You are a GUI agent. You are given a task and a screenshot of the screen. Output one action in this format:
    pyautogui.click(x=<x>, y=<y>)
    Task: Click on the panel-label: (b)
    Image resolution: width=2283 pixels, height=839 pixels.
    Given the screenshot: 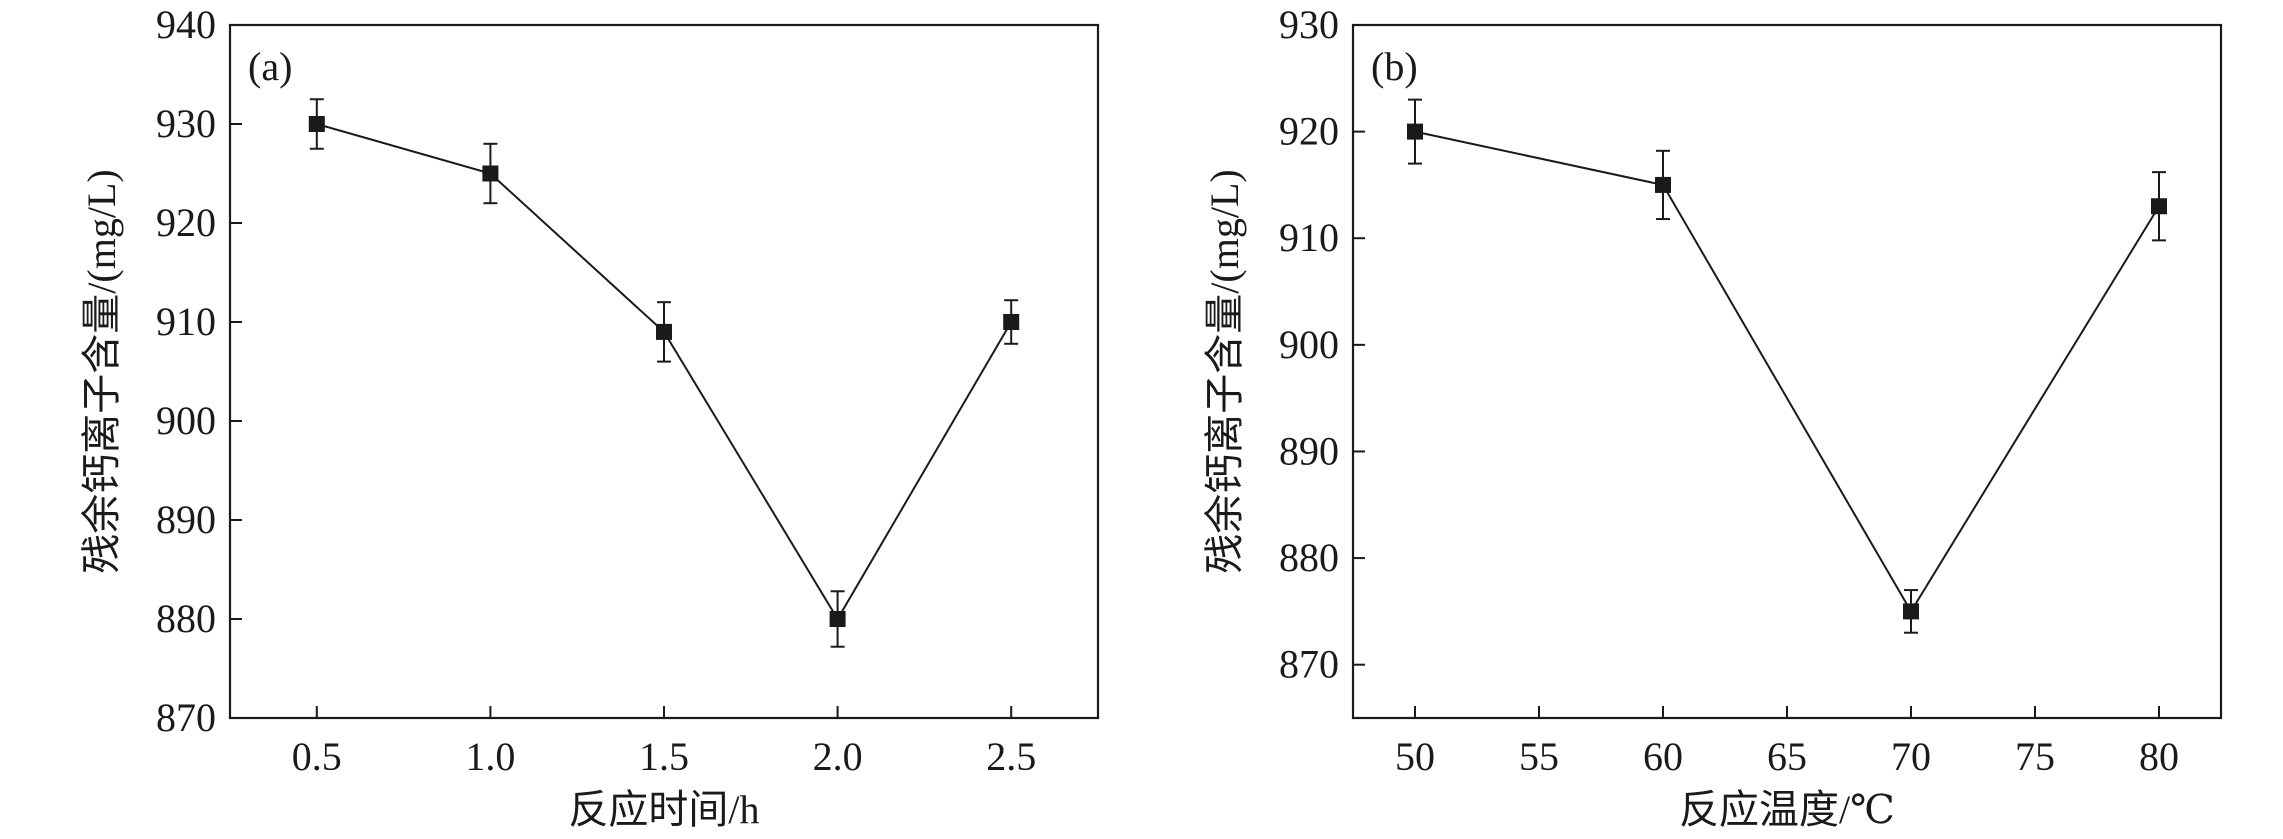 What is the action you would take?
    pyautogui.click(x=1394, y=66)
    